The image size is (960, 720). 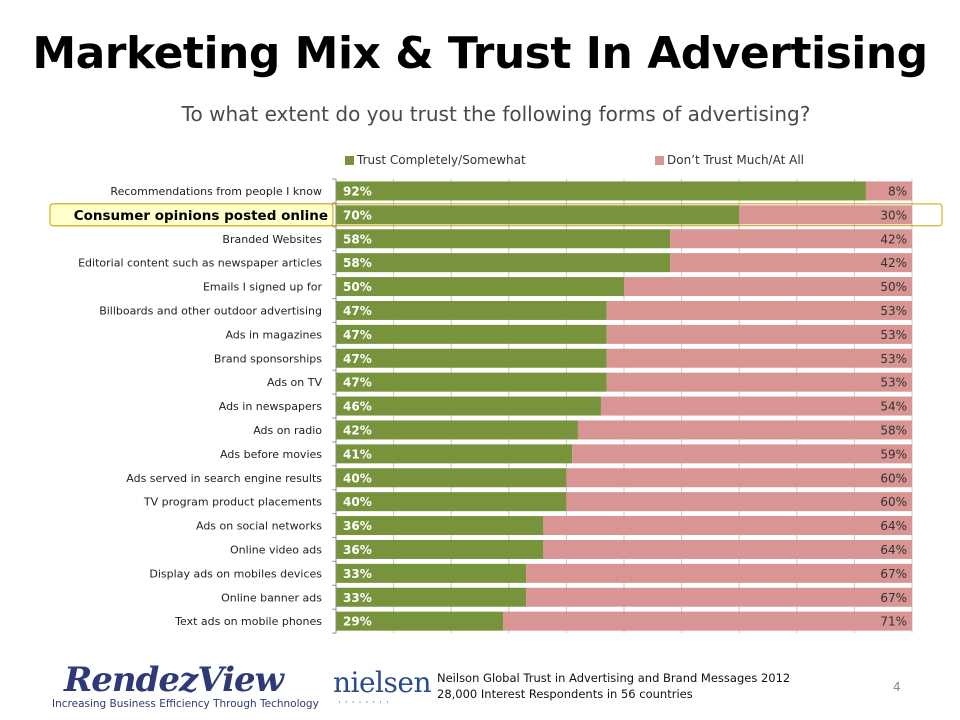 What do you see at coordinates (357, 407) in the screenshot?
I see `data-label-trust: 46%` at bounding box center [357, 407].